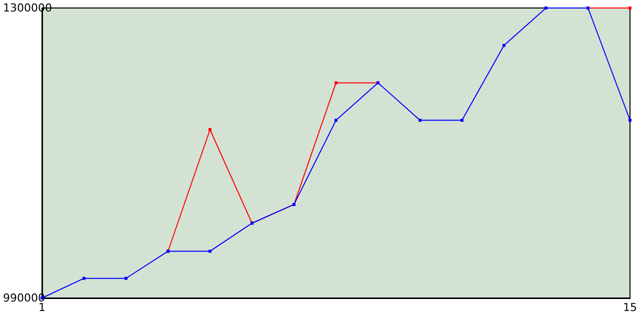  Describe the element at coordinates (630, 307) in the screenshot. I see `x-tick-label: 15` at that location.